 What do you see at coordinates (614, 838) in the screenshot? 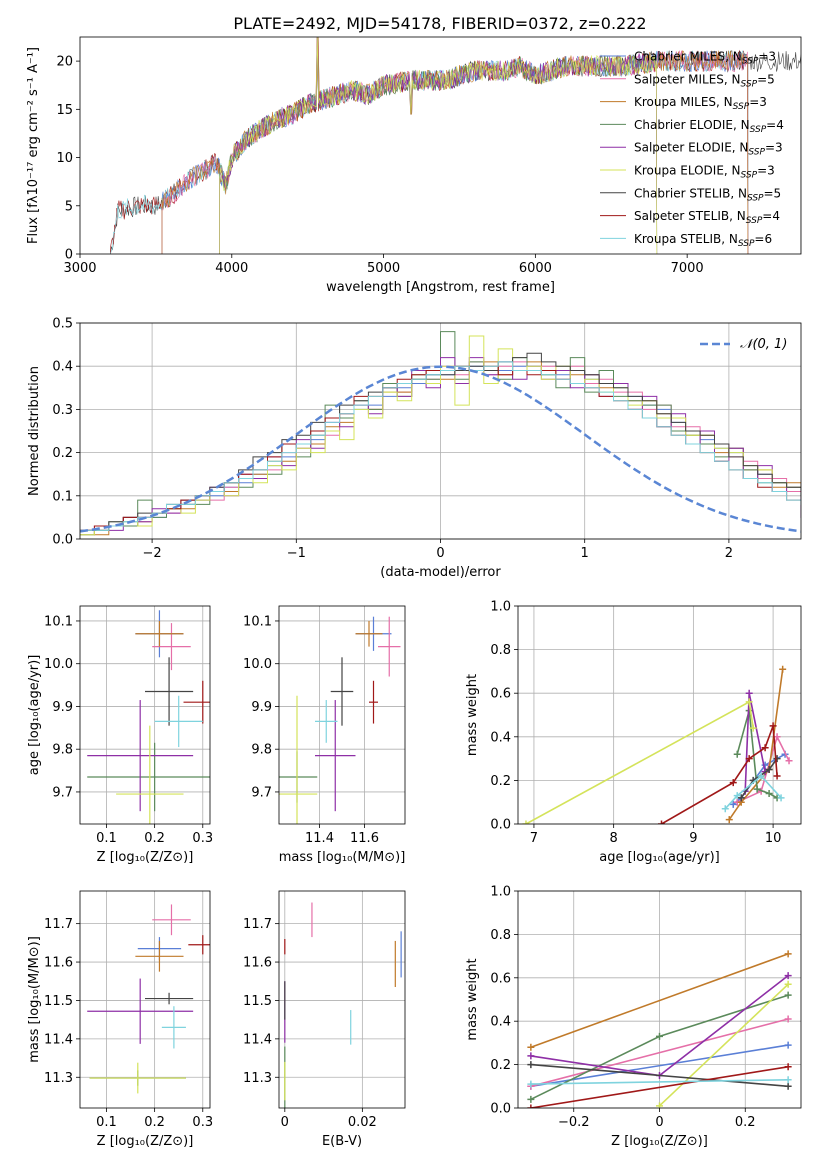
I see `tick-label-x: 8` at bounding box center [614, 838].